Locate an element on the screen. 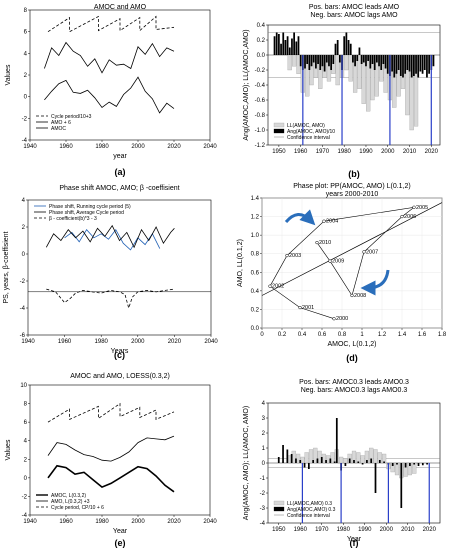 The image size is (449, 555). x-tick-label: 1970 is located at coordinates (322, 530).